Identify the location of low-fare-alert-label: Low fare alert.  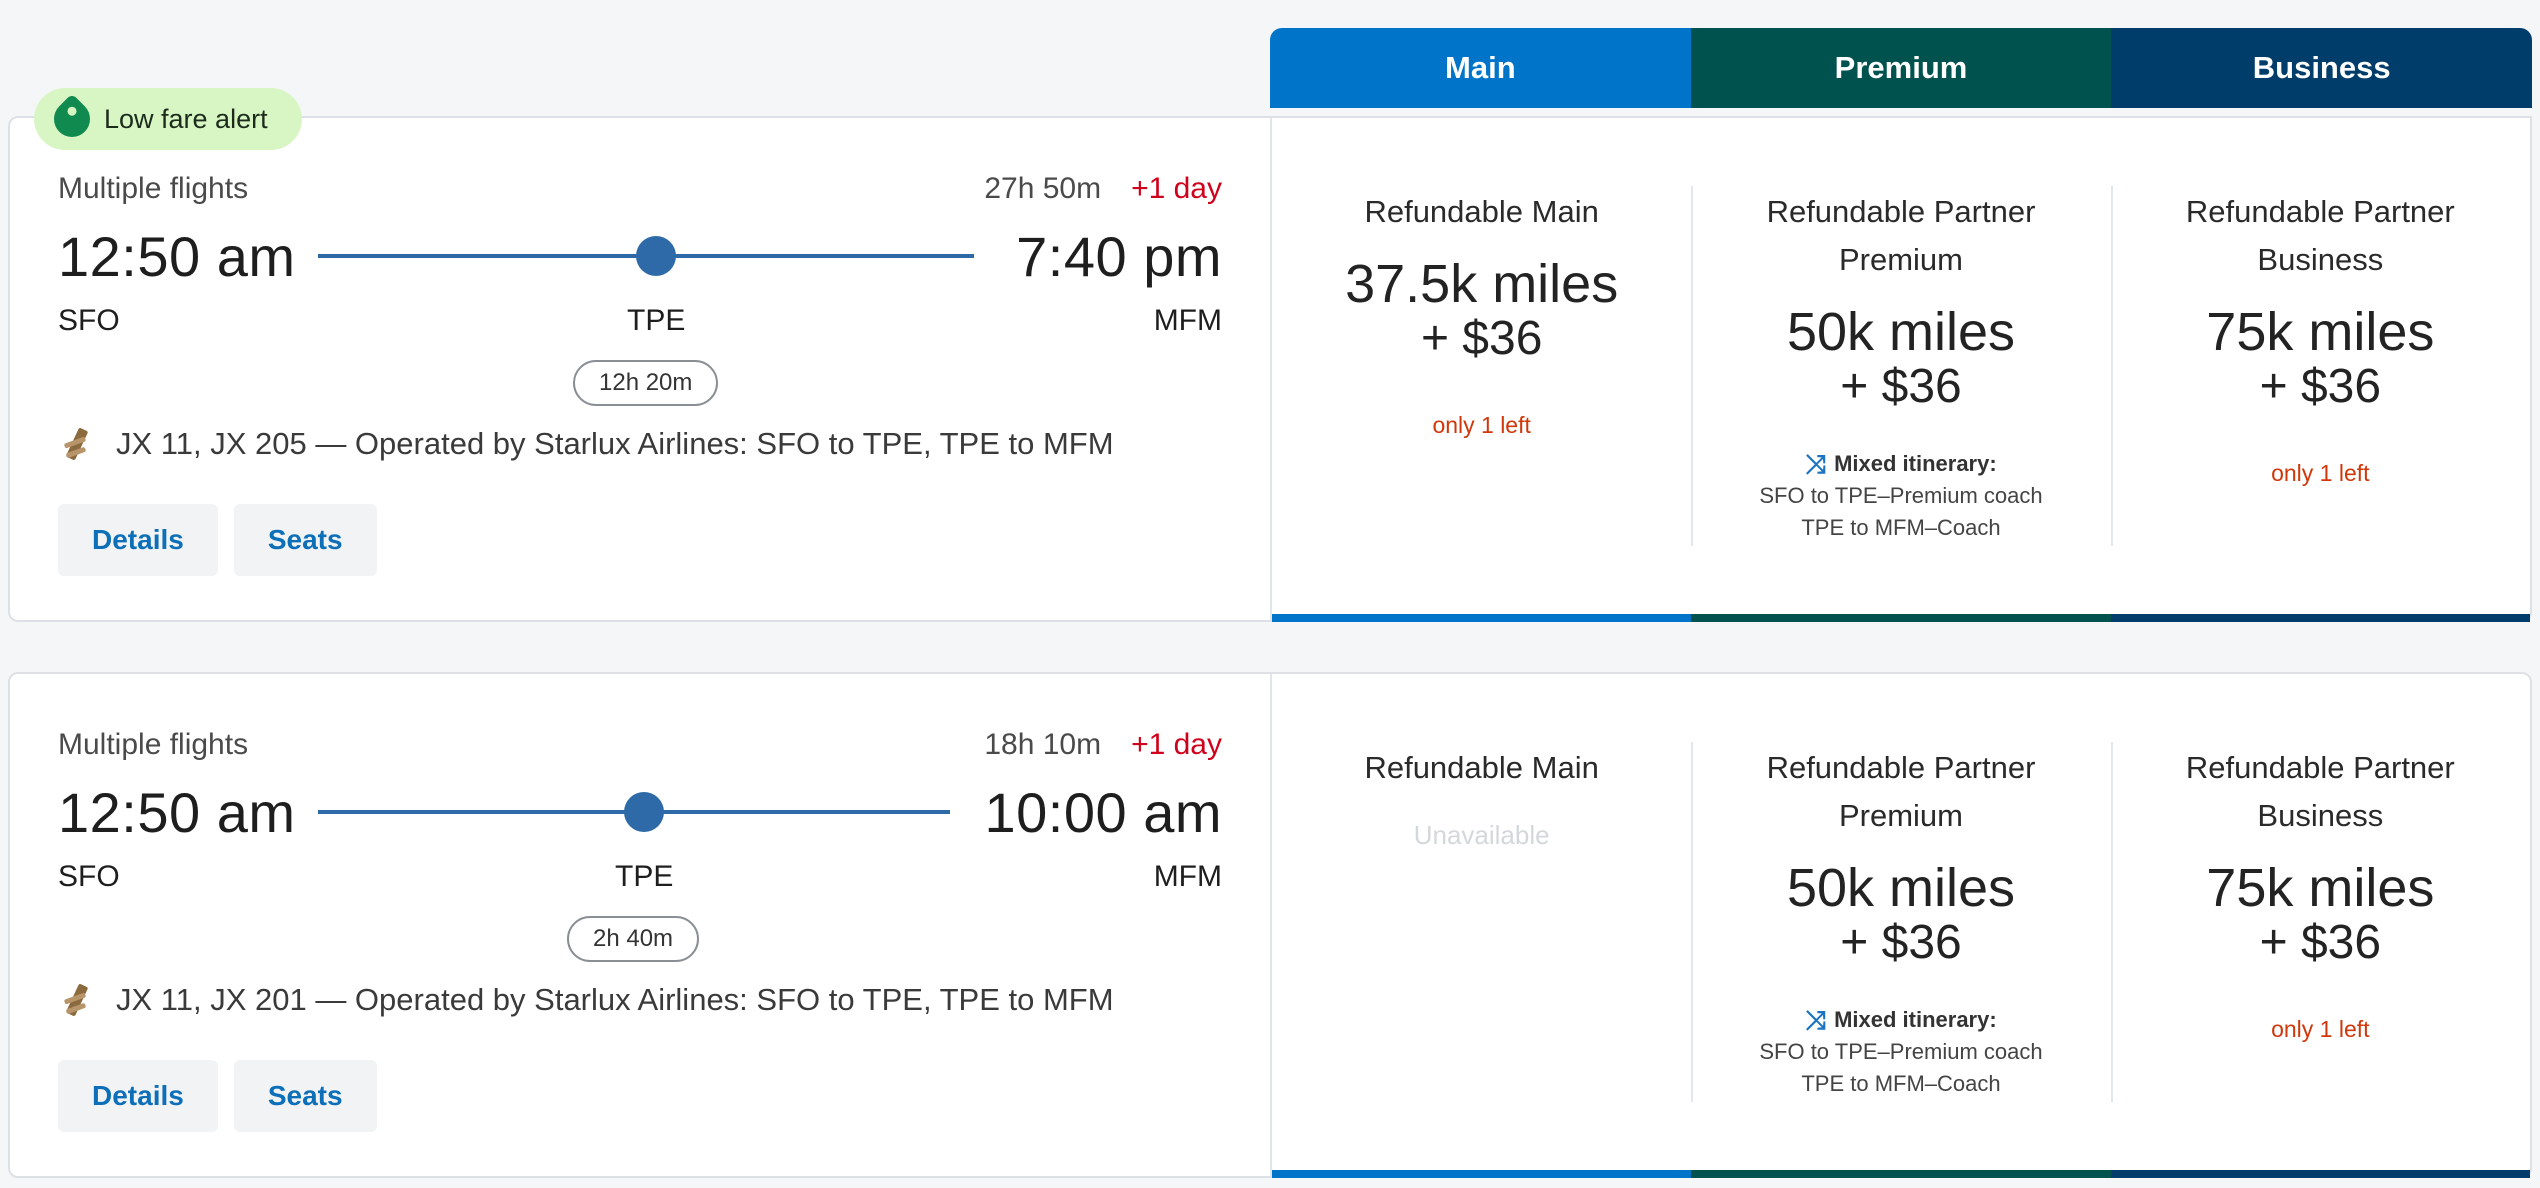
(186, 118).